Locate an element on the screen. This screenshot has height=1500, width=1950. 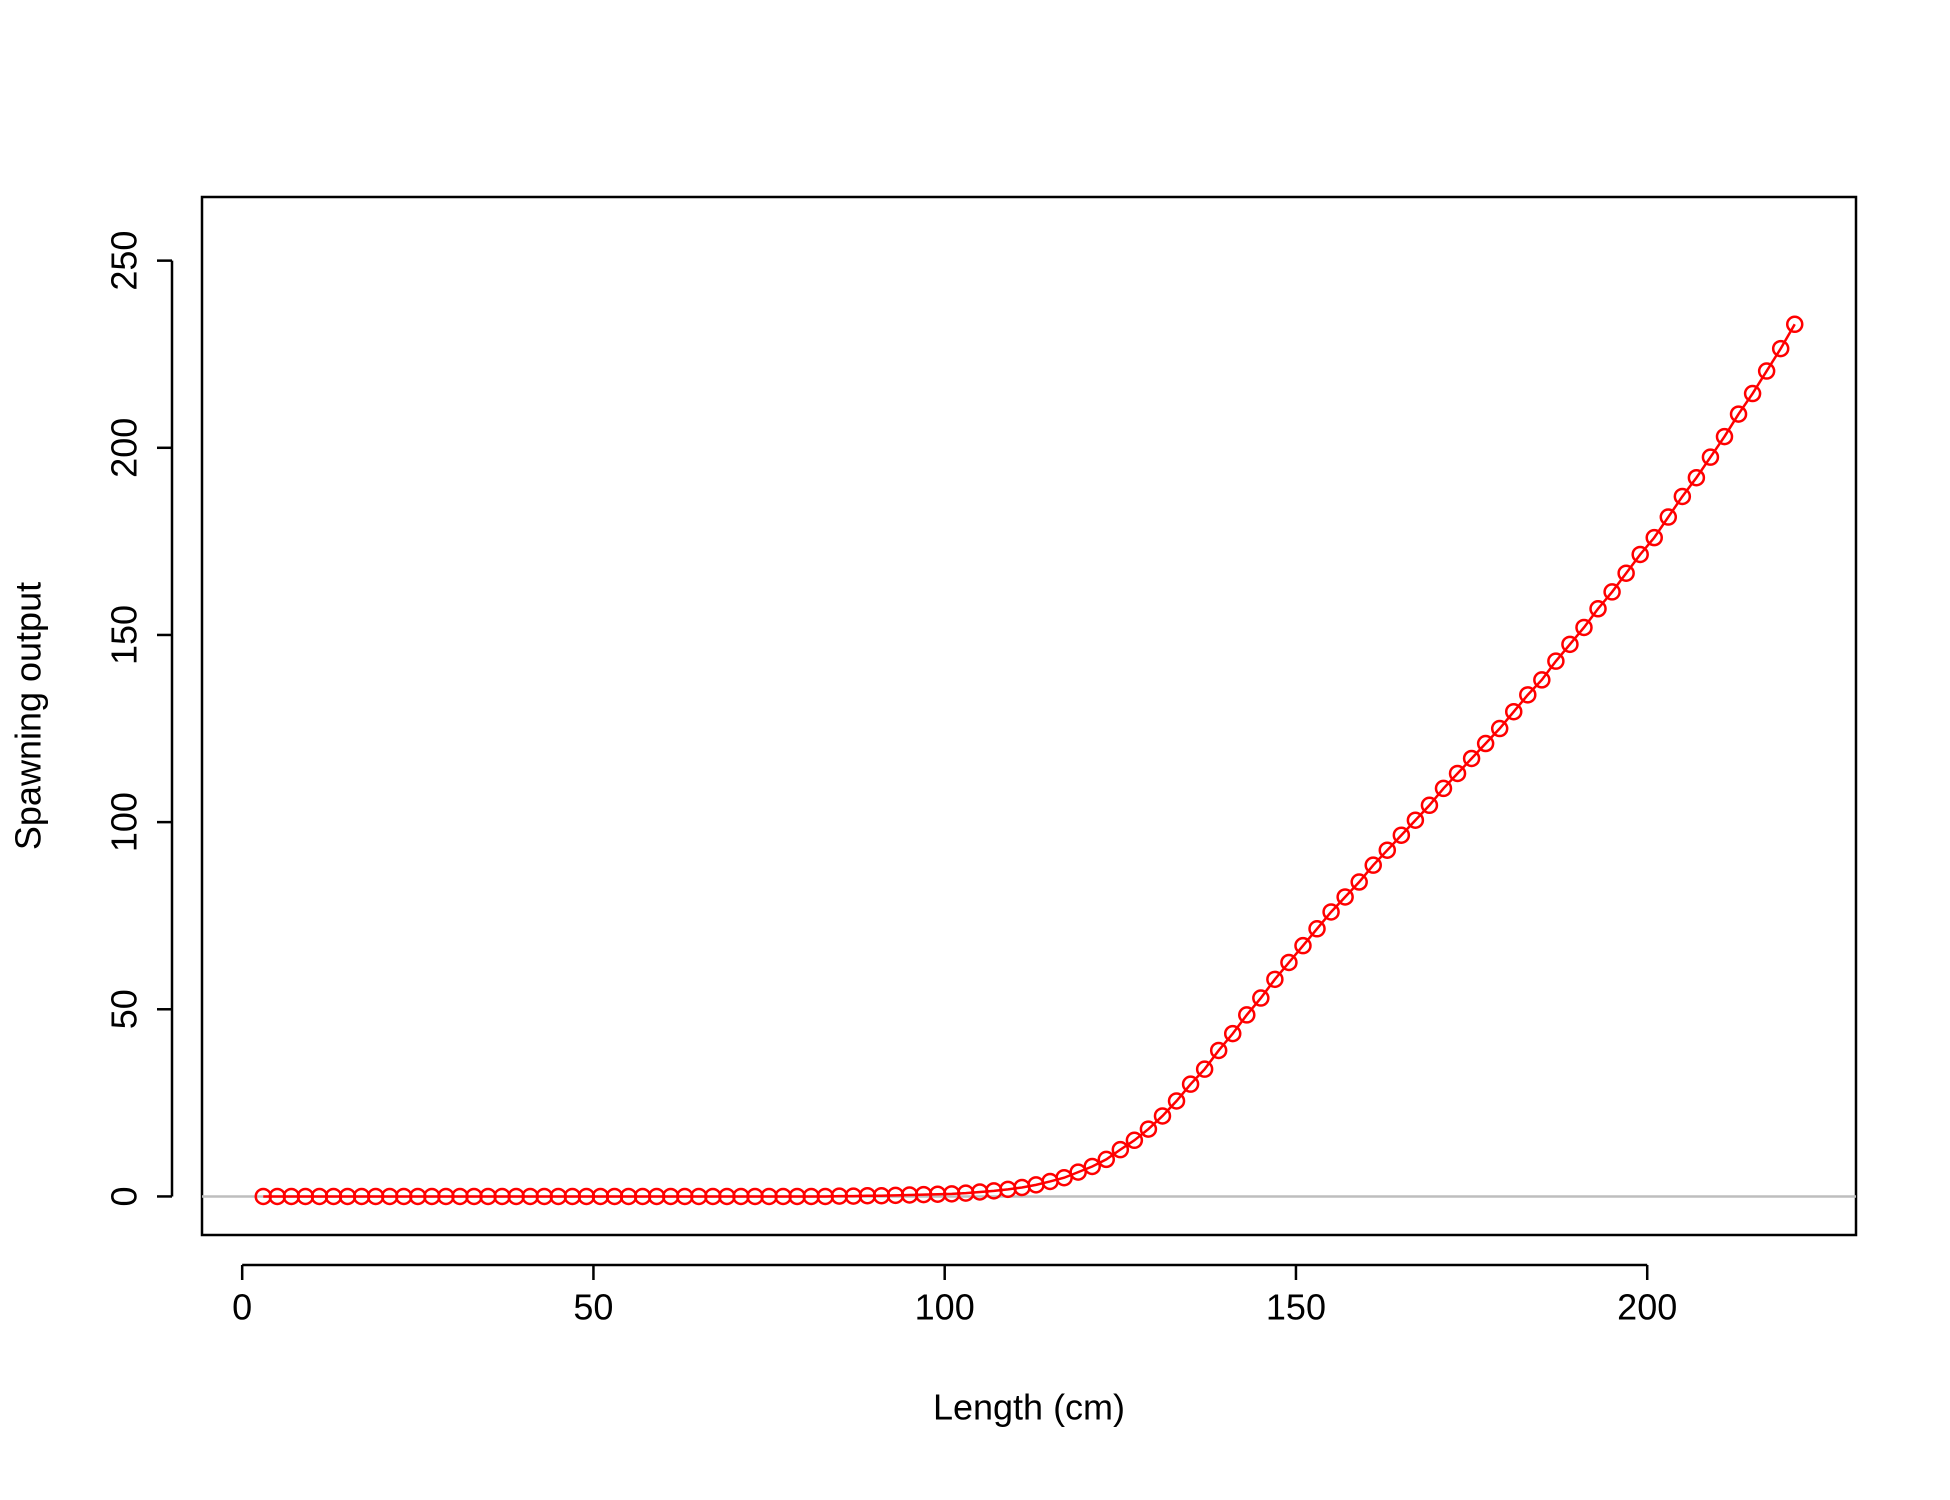
x-tick-label: 0 is located at coordinates (242, 1307).